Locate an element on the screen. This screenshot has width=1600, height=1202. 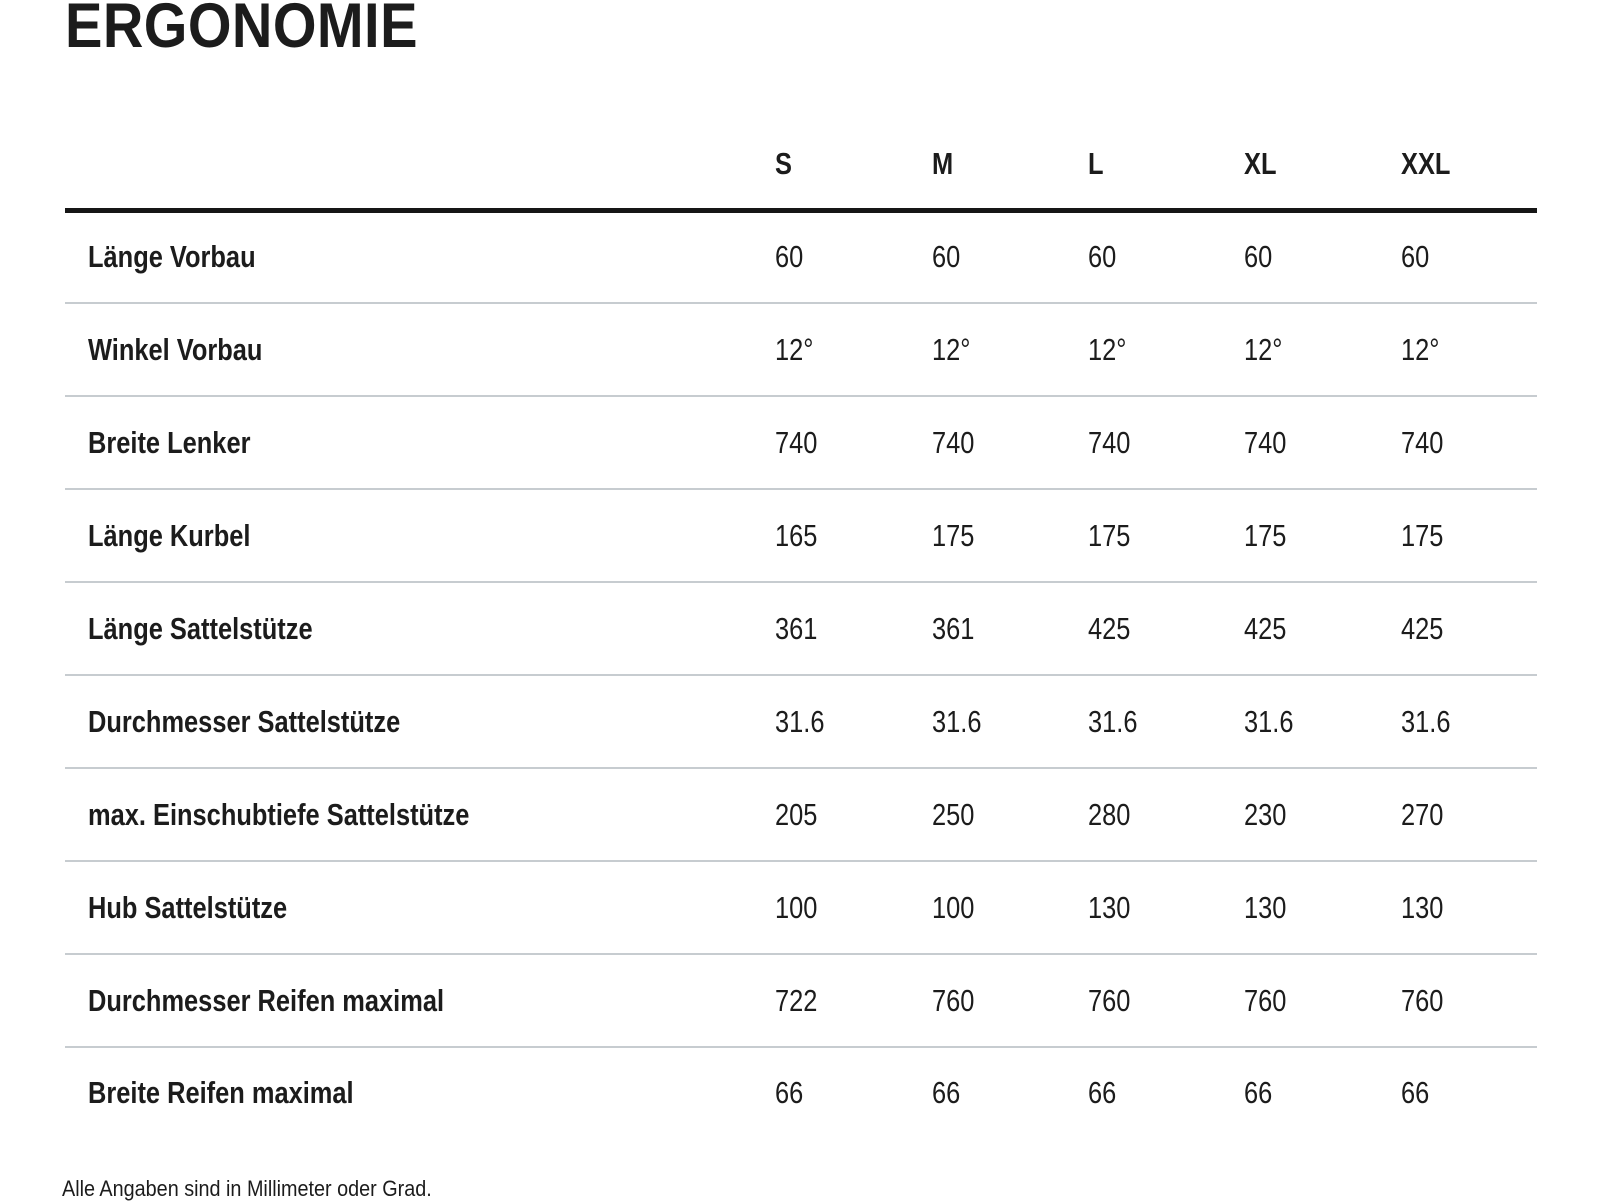
cell-value-text: 230 is located at coordinates (1265, 814).